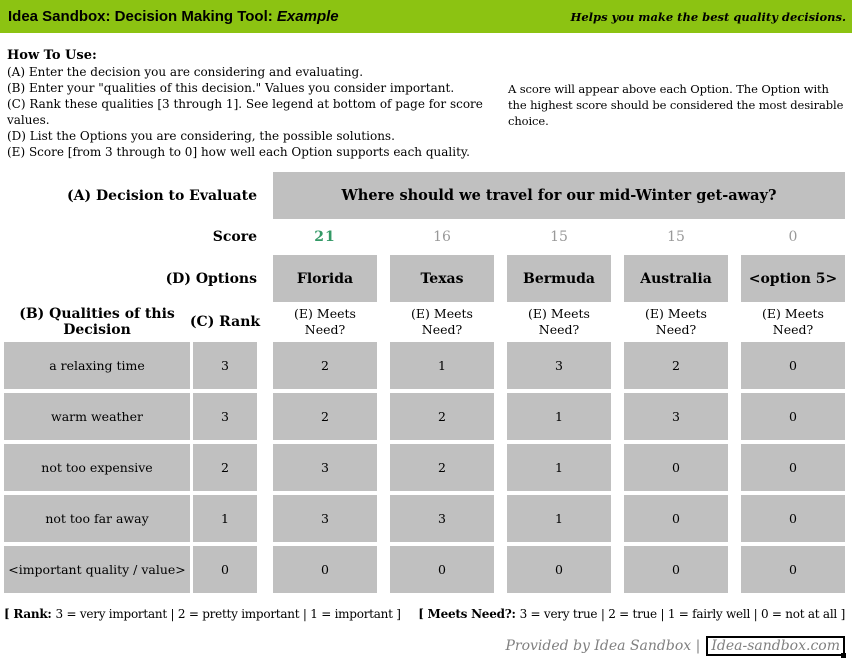 This screenshot has width=852, height=662. I want to click on page-title-main: Idea Sandbox: Decision Making Tool:, so click(142, 16).